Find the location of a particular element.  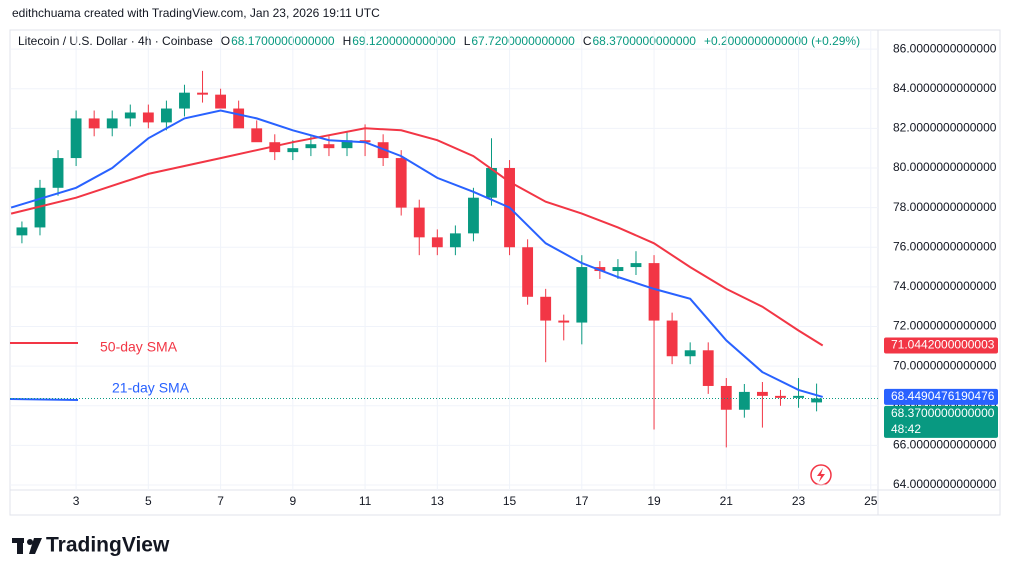

legend-key: C is located at coordinates (587, 41).